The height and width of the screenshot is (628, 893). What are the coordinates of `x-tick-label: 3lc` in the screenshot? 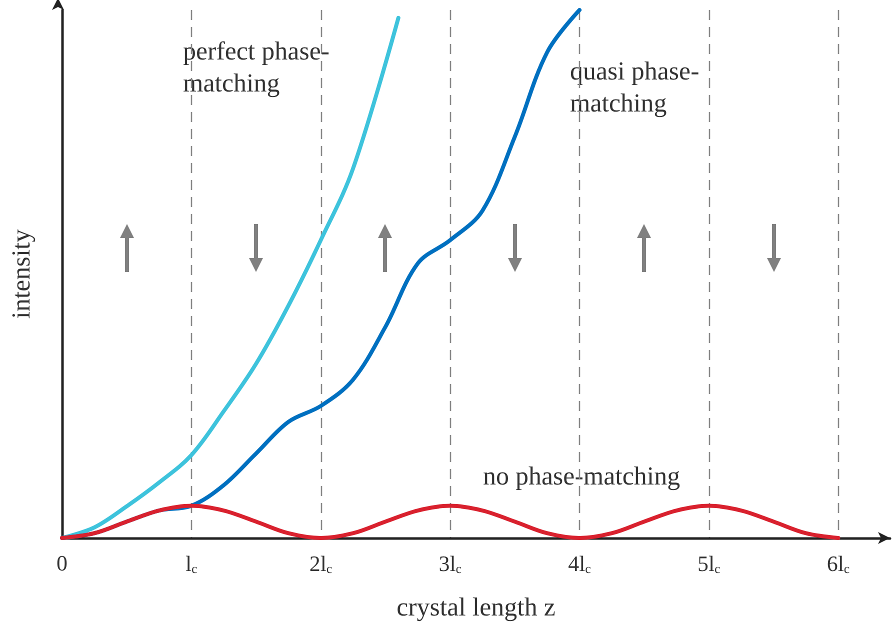 It's located at (450, 563).